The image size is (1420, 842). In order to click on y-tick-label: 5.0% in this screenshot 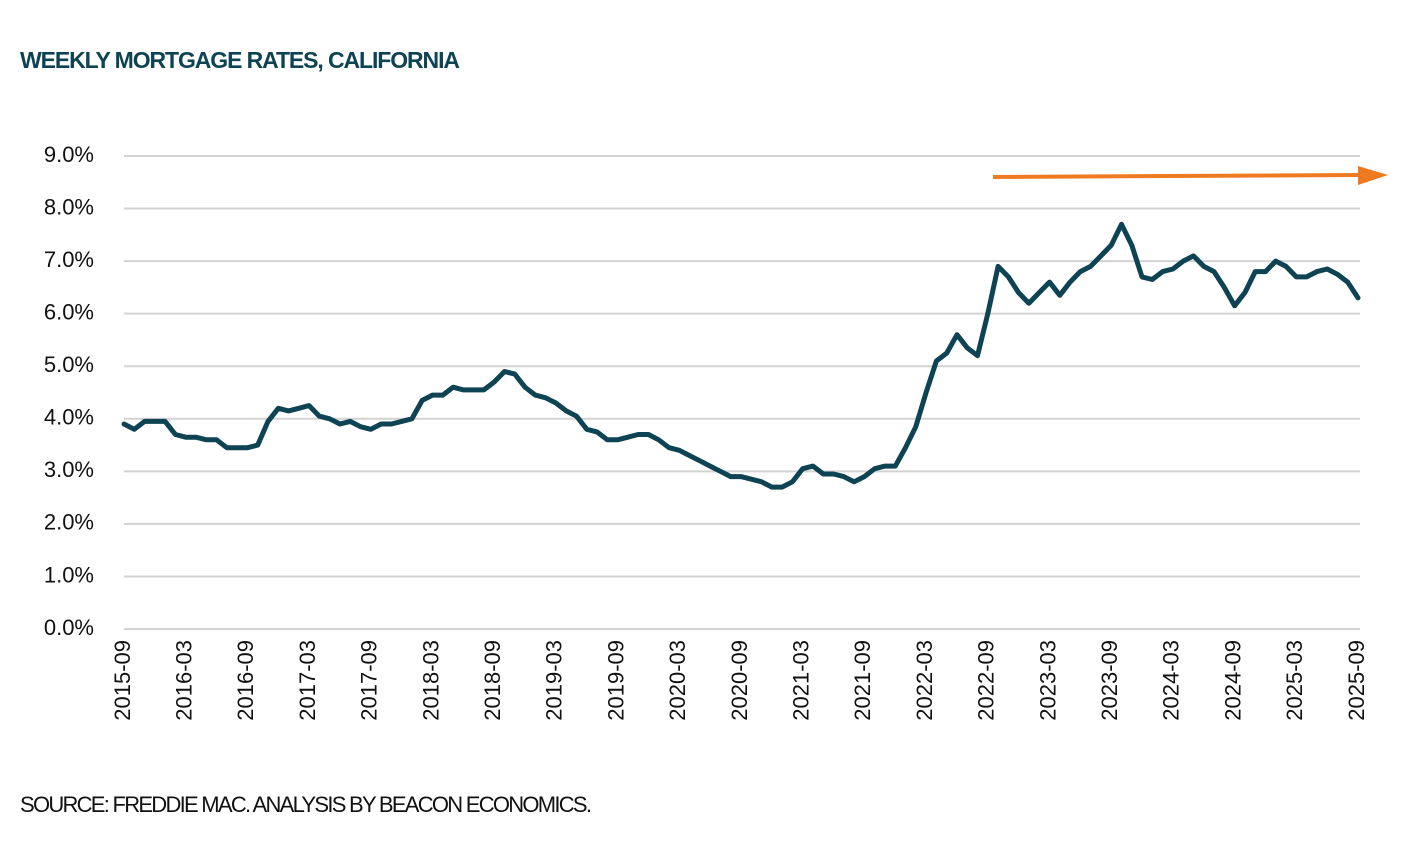, I will do `click(69, 364)`.